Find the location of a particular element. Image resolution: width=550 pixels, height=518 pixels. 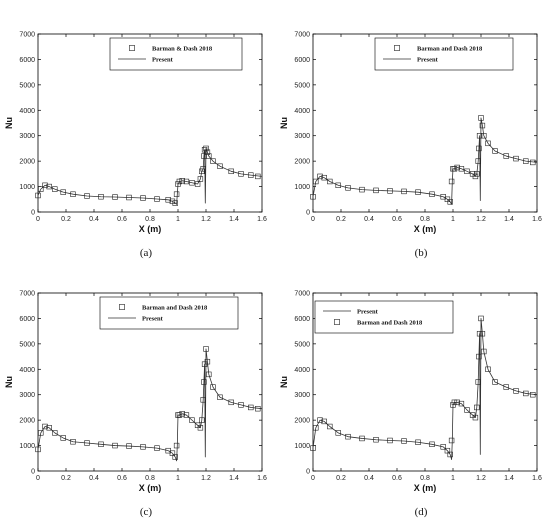

x-tick-label: 0.6 is located at coordinates (397, 219).